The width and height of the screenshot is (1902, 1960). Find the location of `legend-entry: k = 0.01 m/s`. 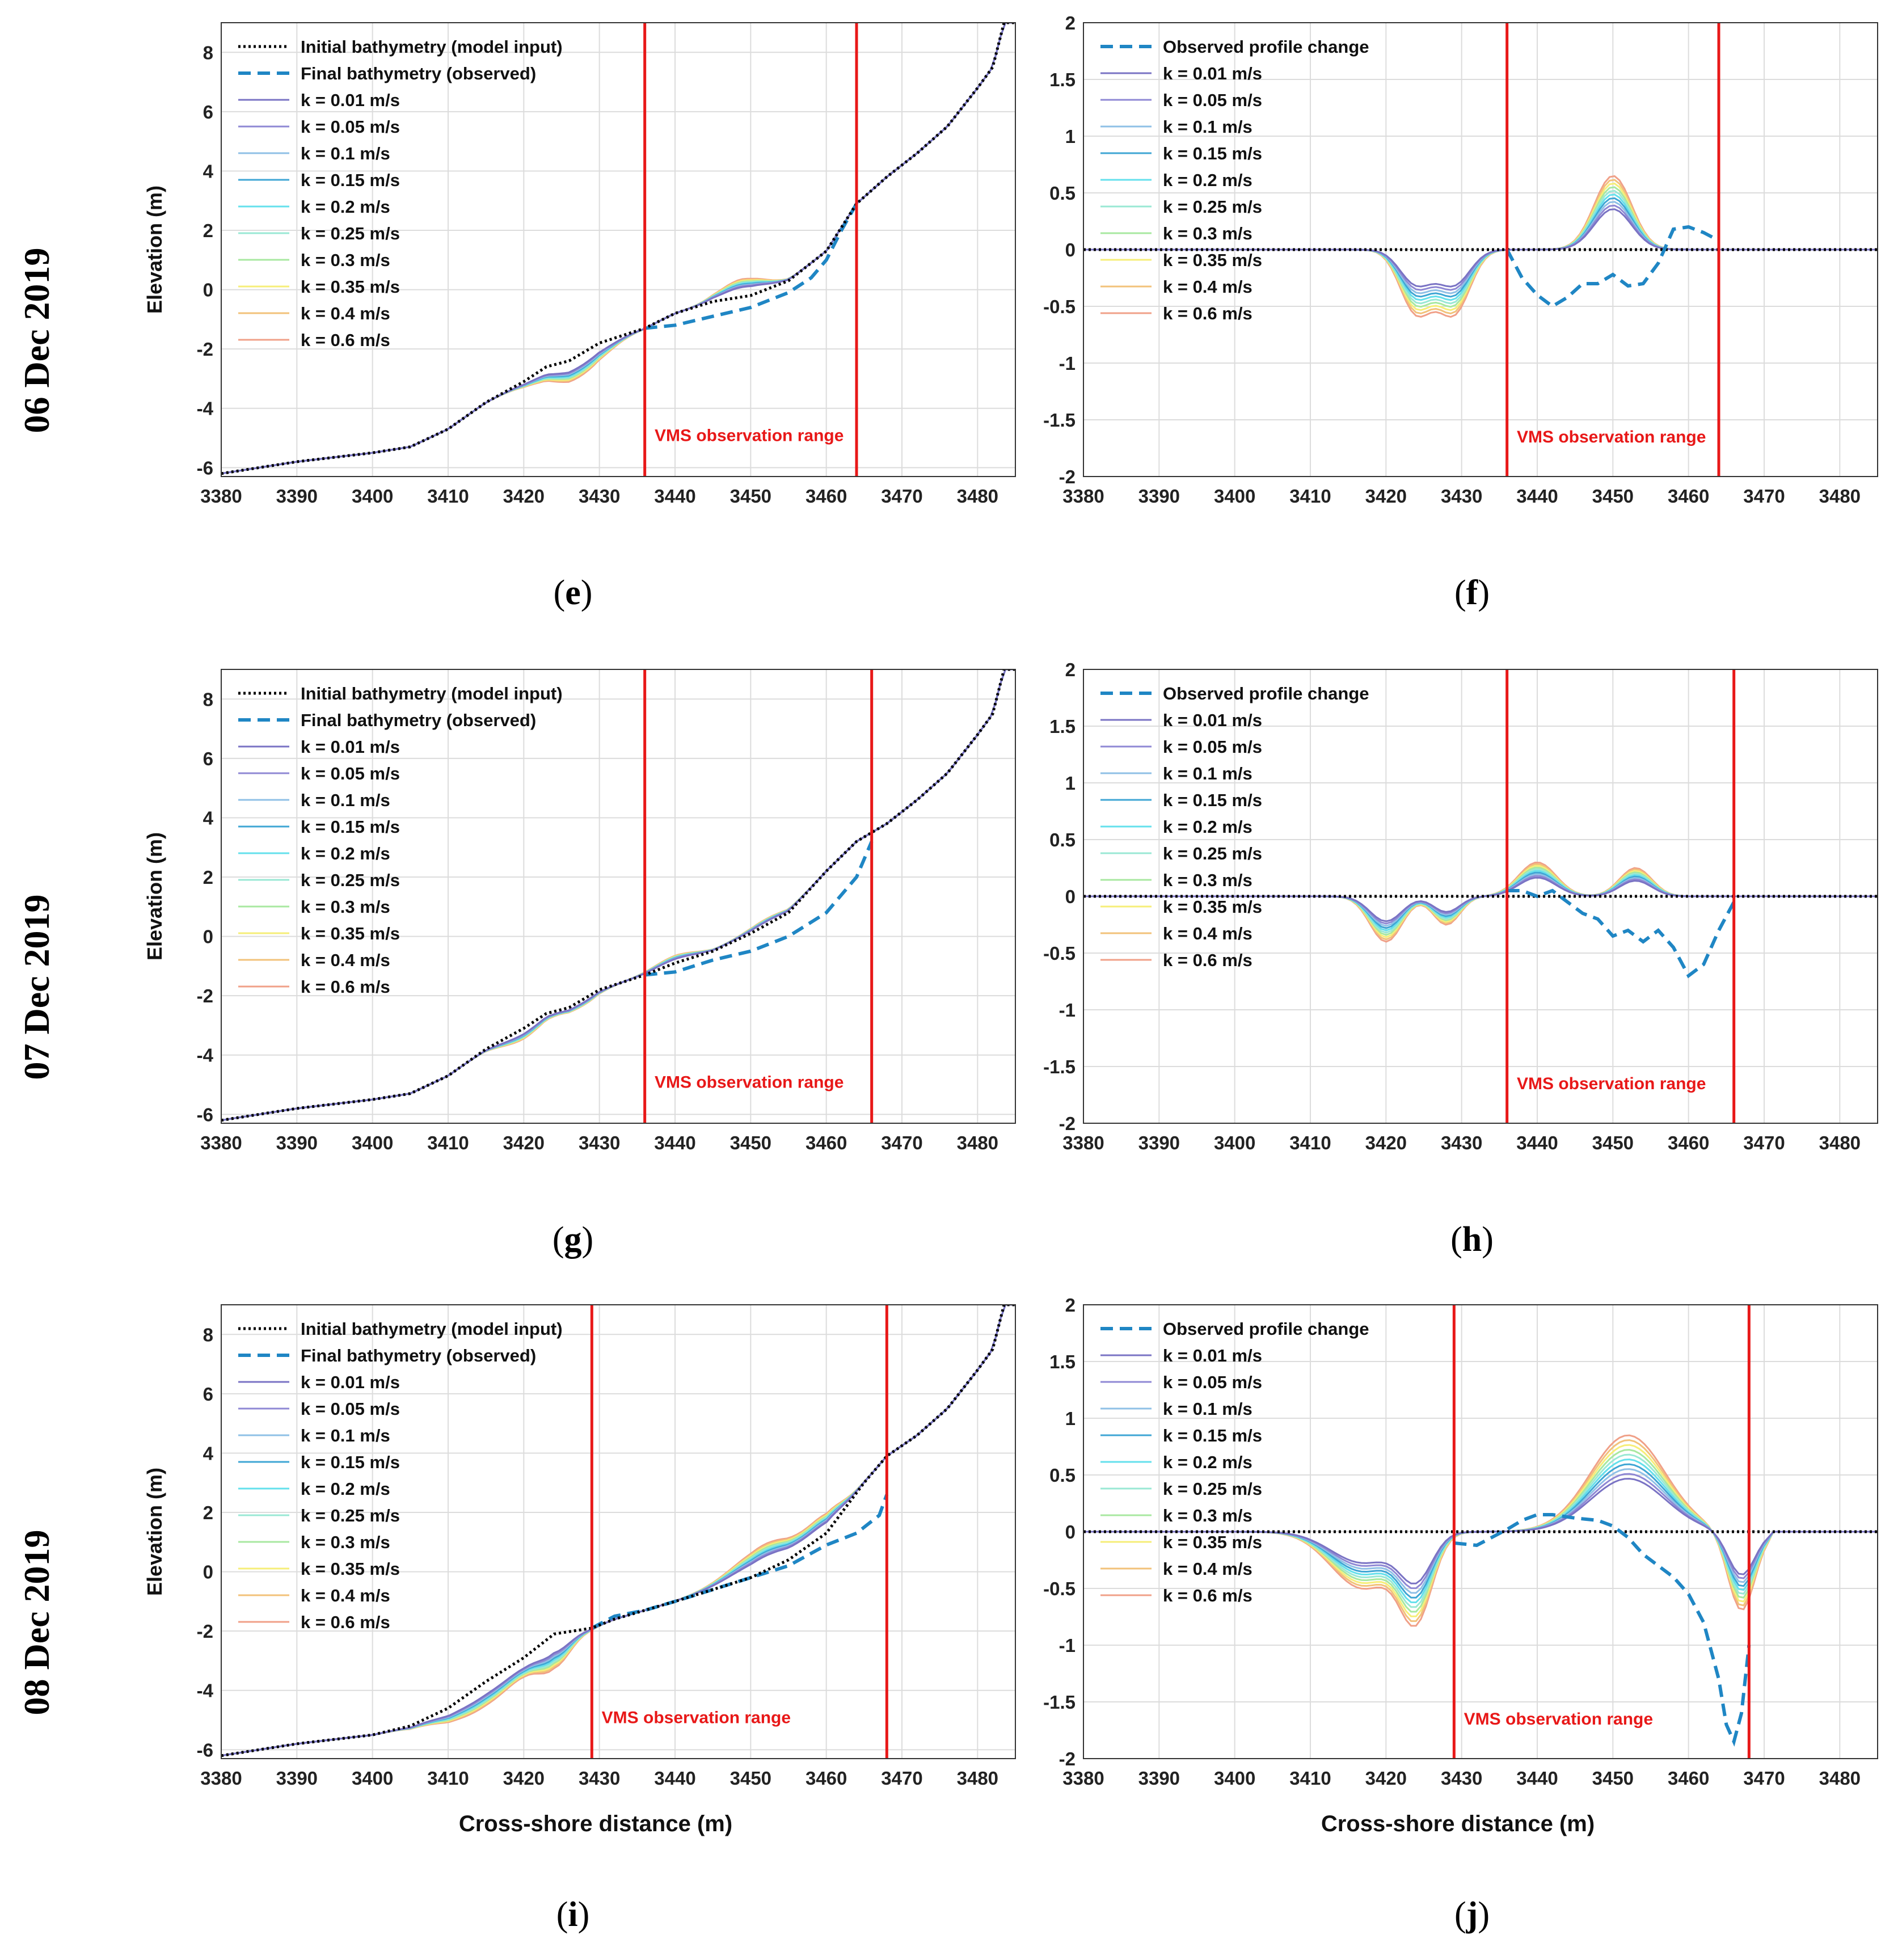

legend-entry: k = 0.01 m/s is located at coordinates (1212, 73).